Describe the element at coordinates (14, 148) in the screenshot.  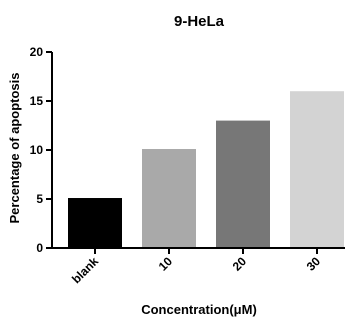
I see `y-axis-label: Percentage of apoptosis` at that location.